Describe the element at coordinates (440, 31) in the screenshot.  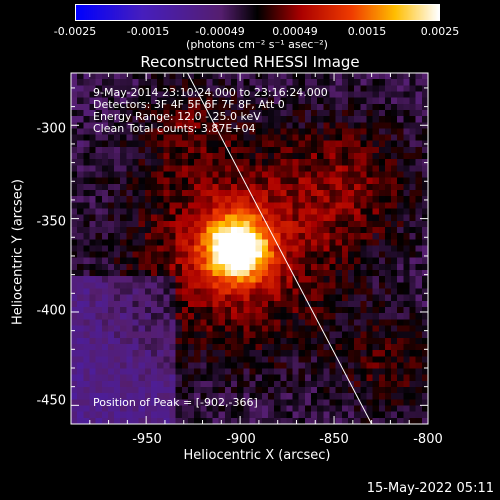
I see `colorbar-tick-label: 0.0025` at that location.